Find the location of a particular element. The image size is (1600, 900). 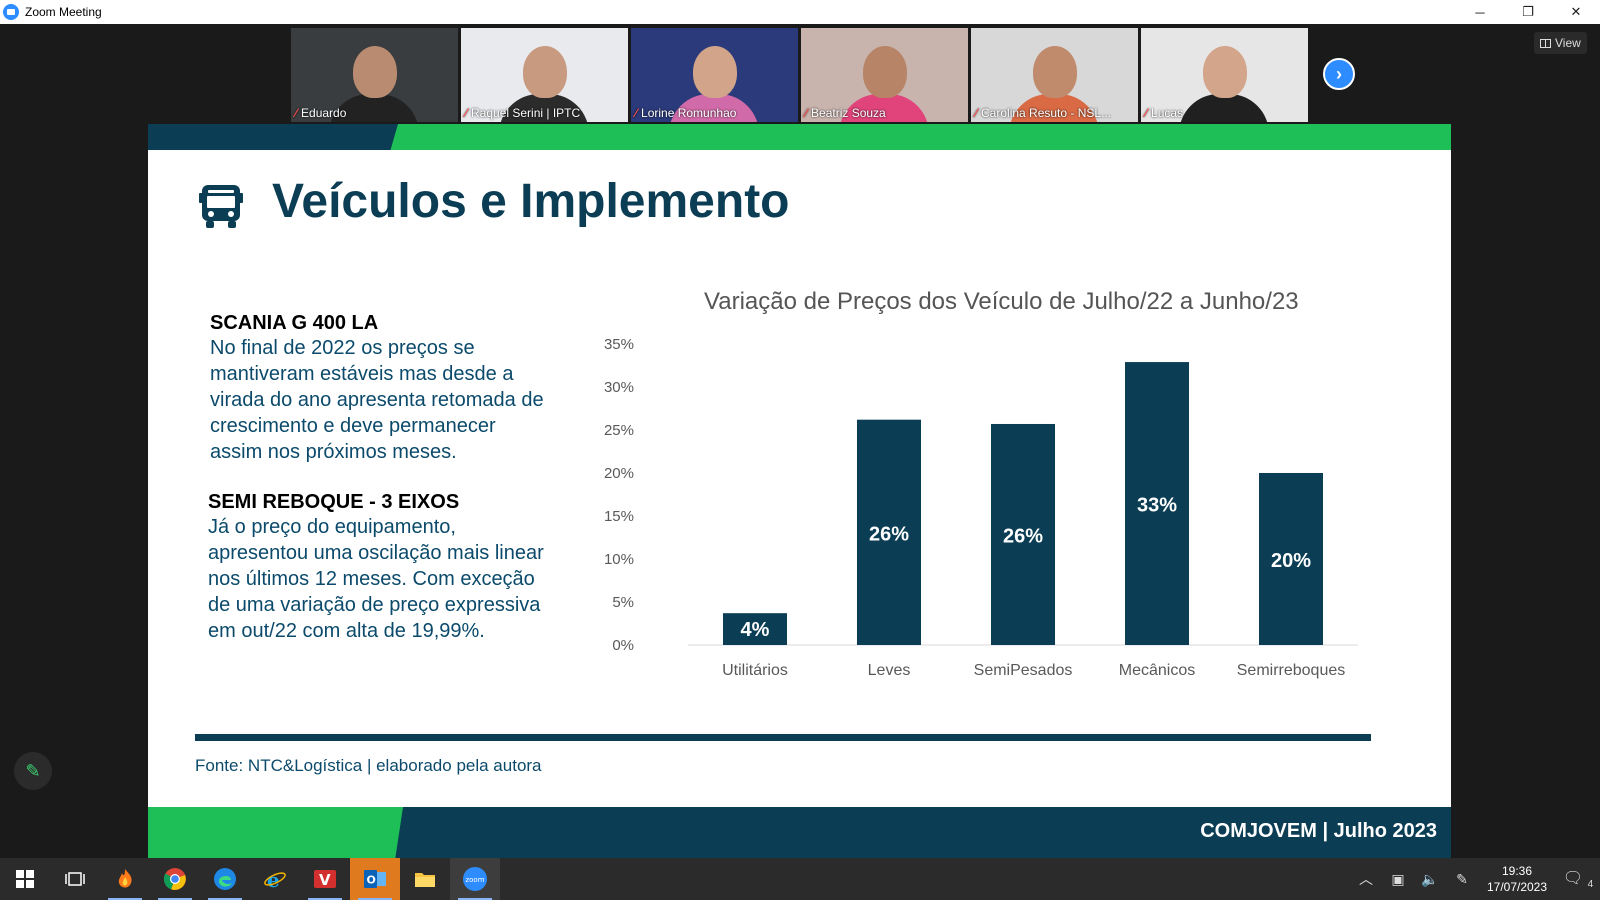

task-view-icon is located at coordinates (75, 879).